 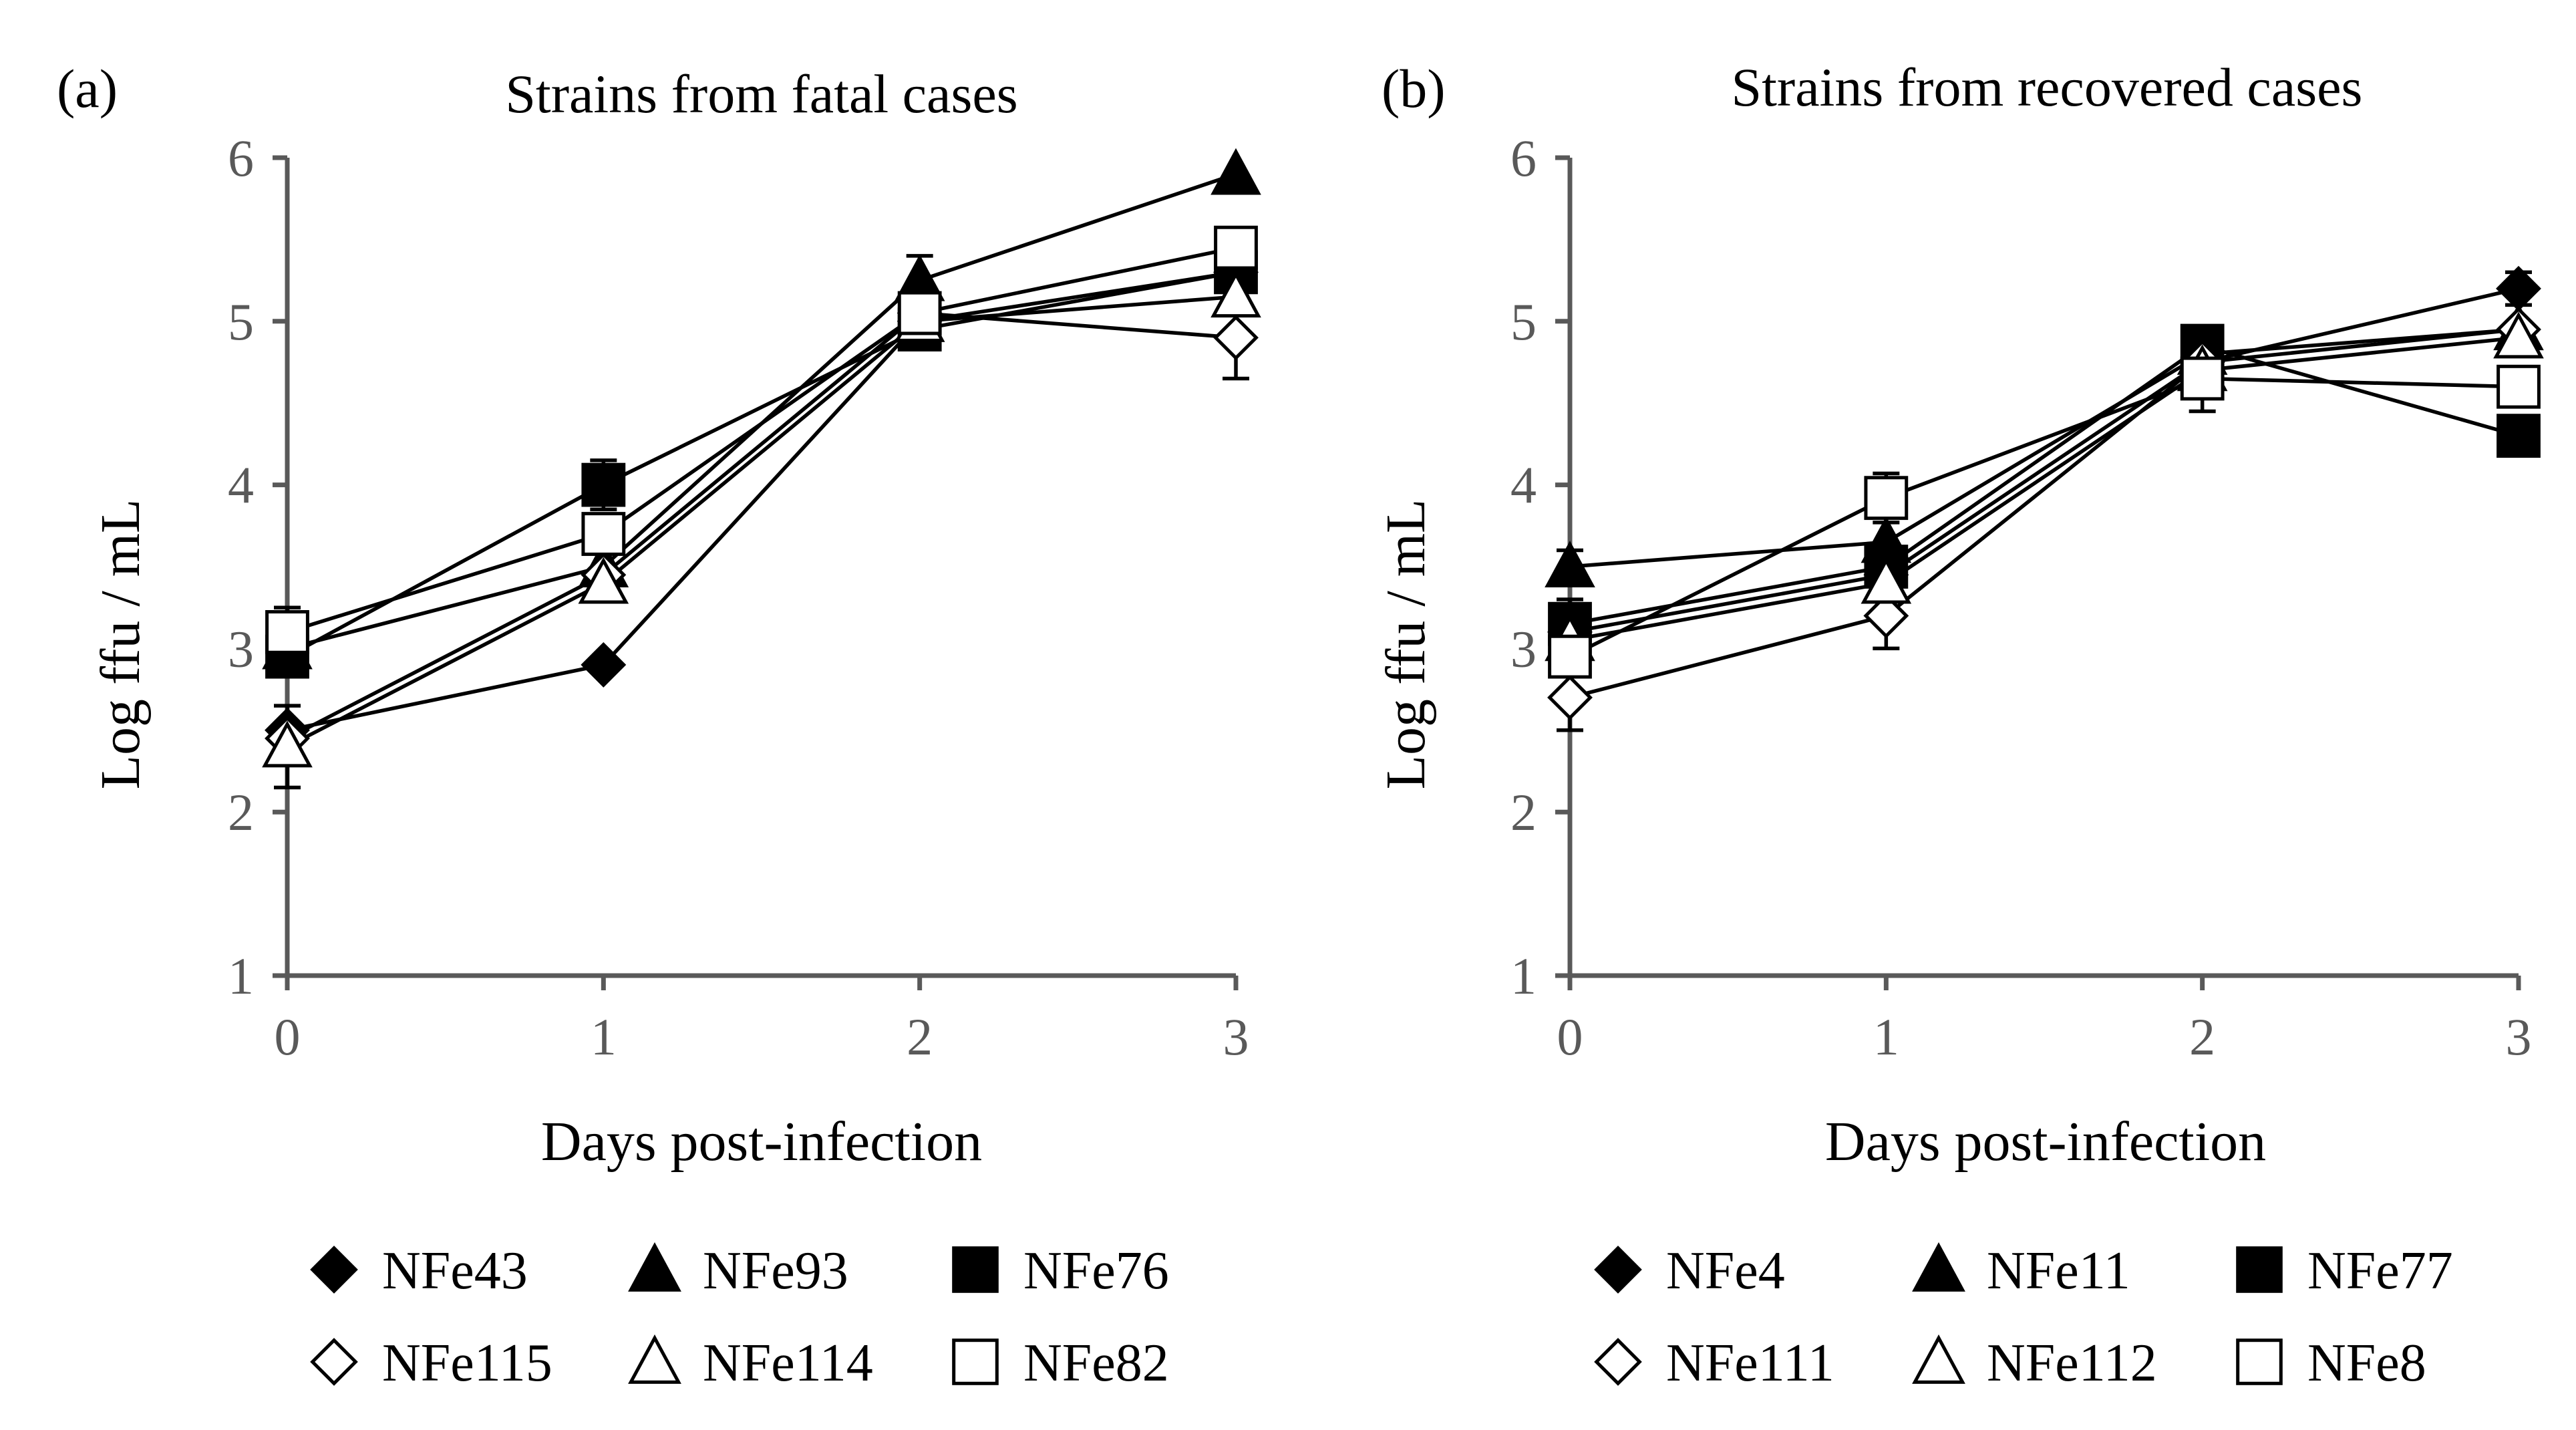 I want to click on legend-item-nfe76: NFe76, so click(x=1060, y=1271).